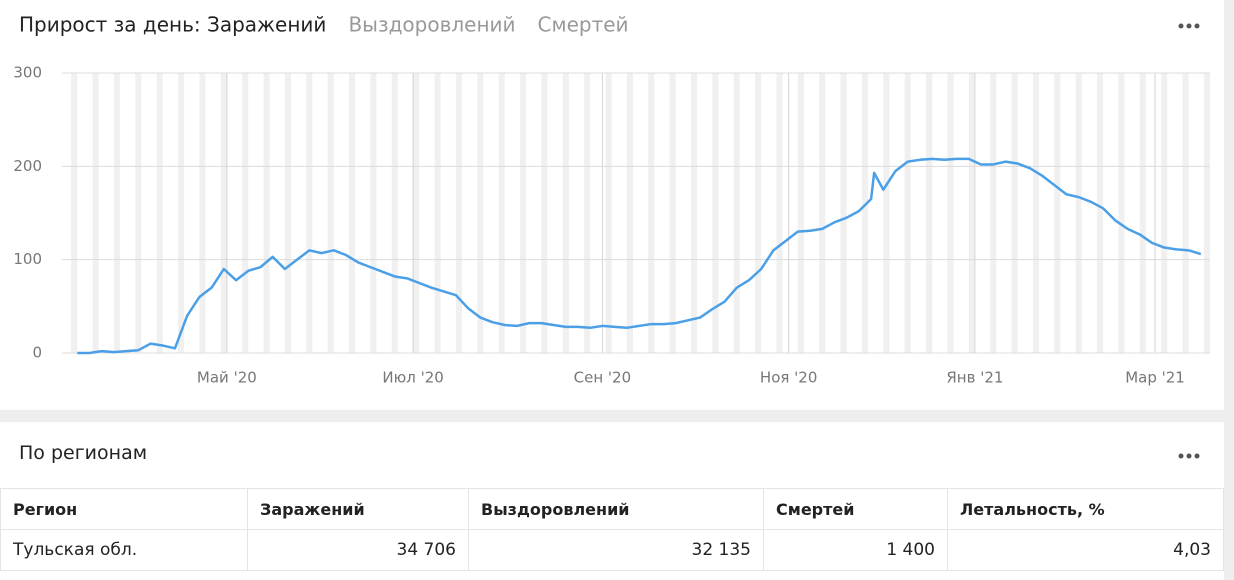 This screenshot has width=1234, height=580. I want to click on y-tick-label: 200, so click(27, 166).